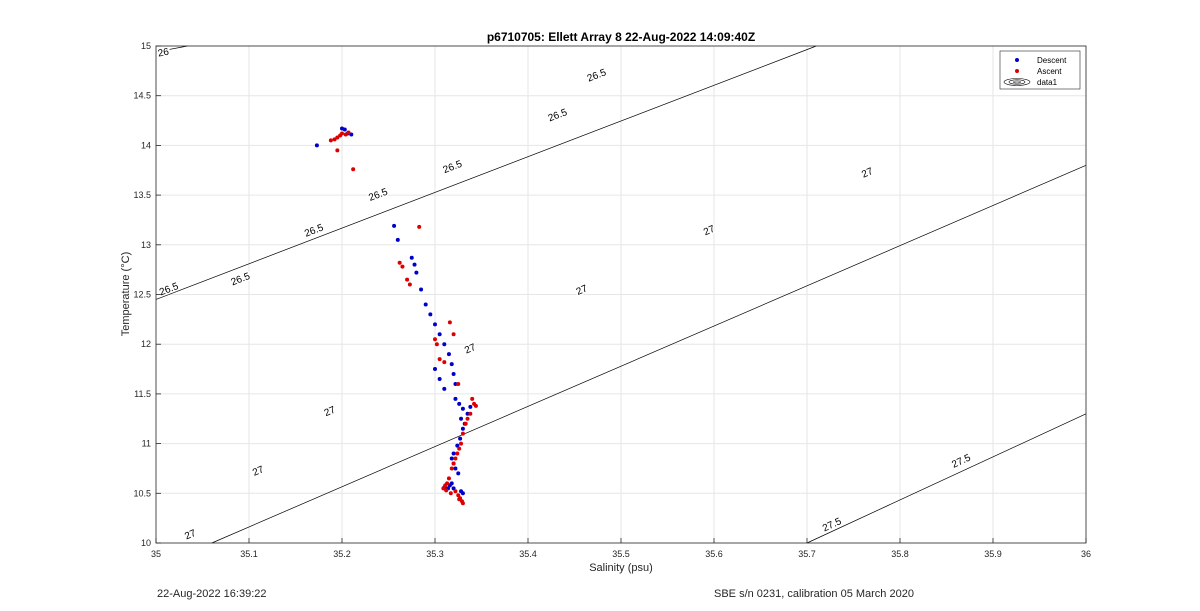 The image size is (1200, 611). What do you see at coordinates (142, 195) in the screenshot?
I see `y-tick-label: 13.5` at bounding box center [142, 195].